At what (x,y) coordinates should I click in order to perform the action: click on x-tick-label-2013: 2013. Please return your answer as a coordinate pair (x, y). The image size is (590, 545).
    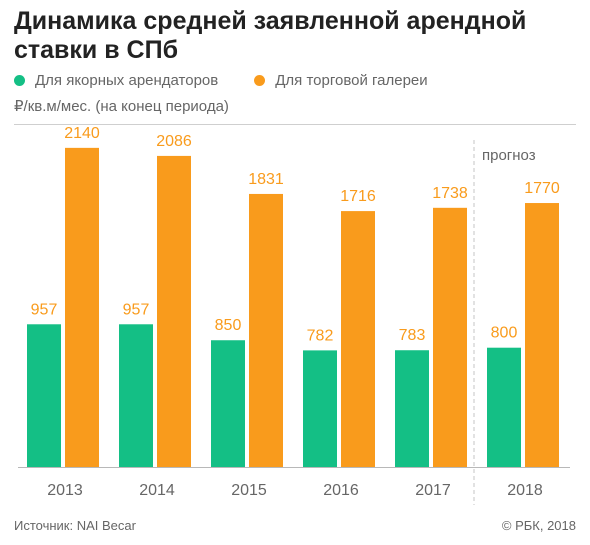
    Looking at the image, I should click on (65, 490).